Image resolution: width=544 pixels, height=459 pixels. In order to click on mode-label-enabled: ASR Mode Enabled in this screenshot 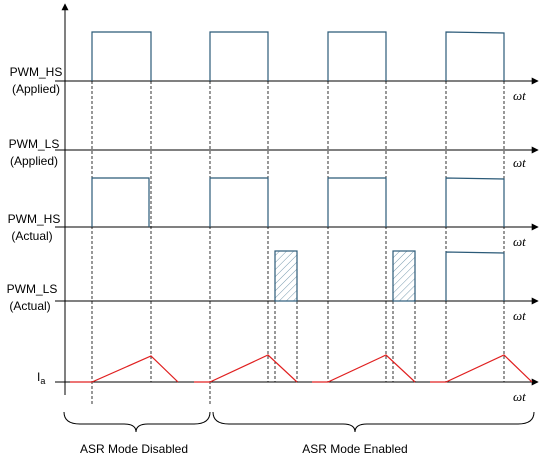, I will do `click(354, 449)`.